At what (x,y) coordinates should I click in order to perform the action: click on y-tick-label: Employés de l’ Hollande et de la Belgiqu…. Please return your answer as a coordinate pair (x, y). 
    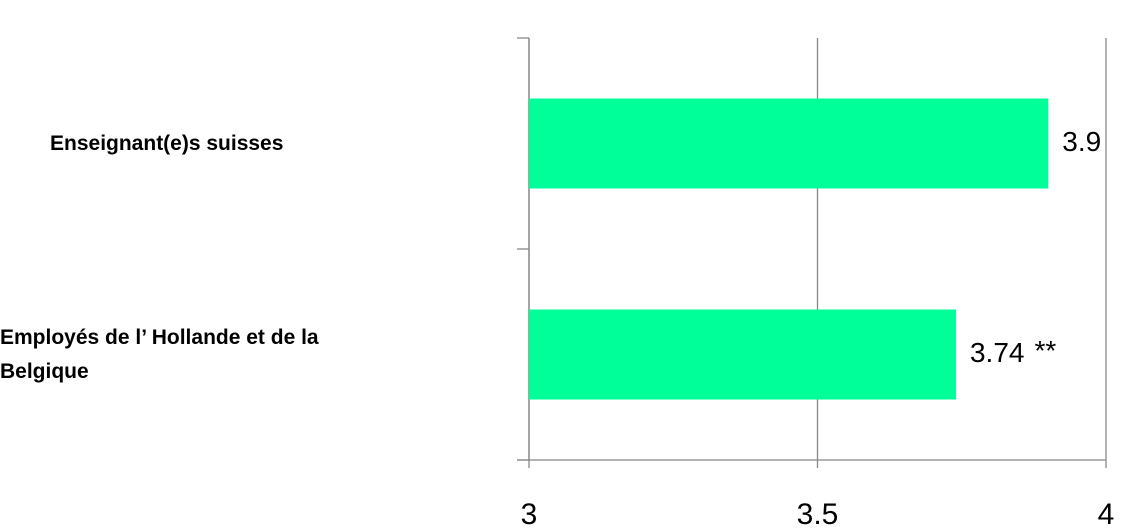
    Looking at the image, I should click on (159, 354).